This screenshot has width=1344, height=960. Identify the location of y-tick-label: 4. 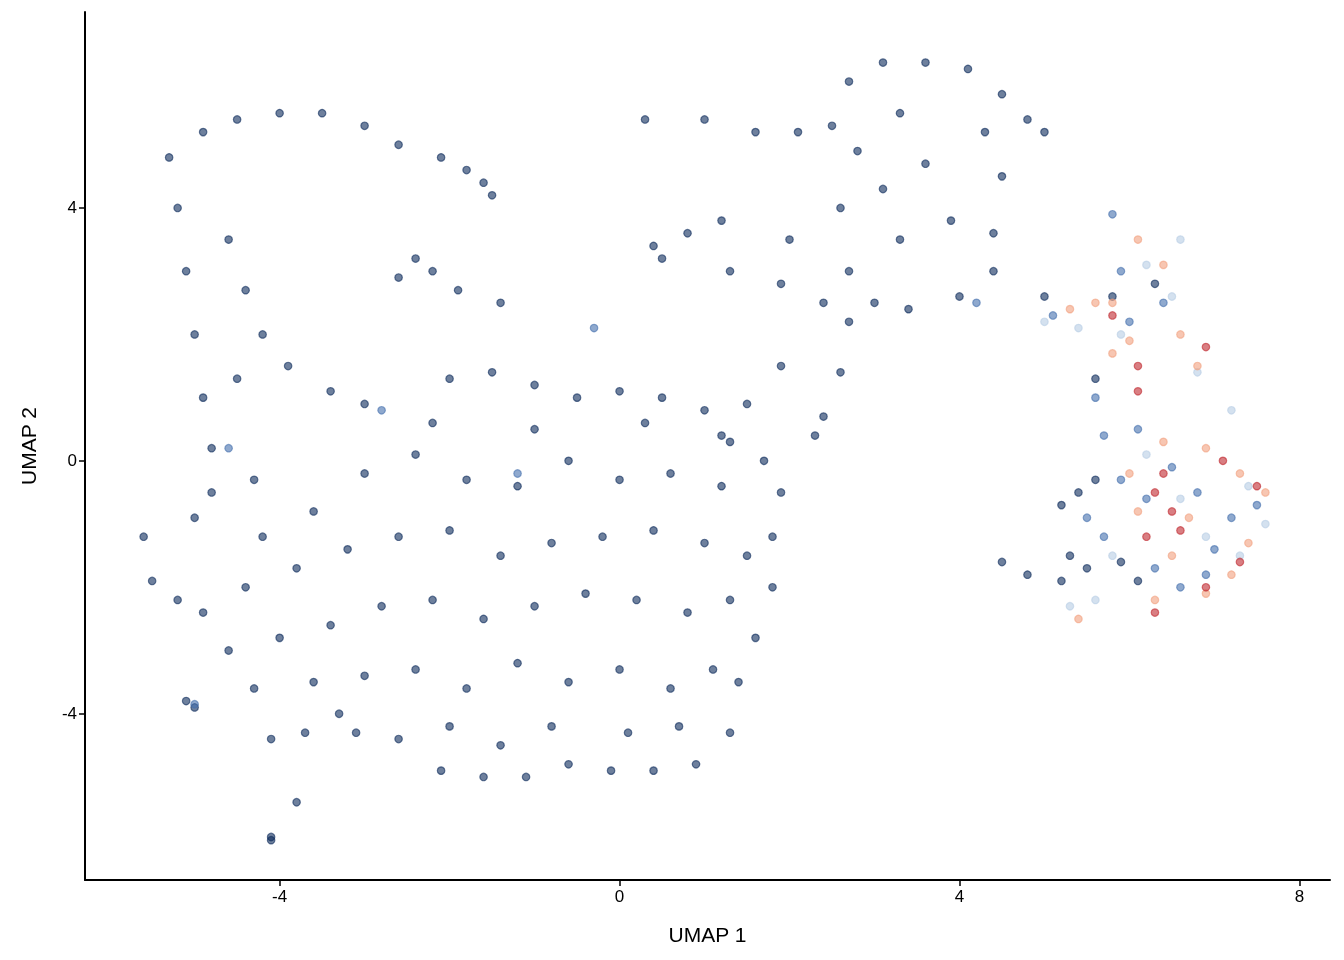
(72, 208).